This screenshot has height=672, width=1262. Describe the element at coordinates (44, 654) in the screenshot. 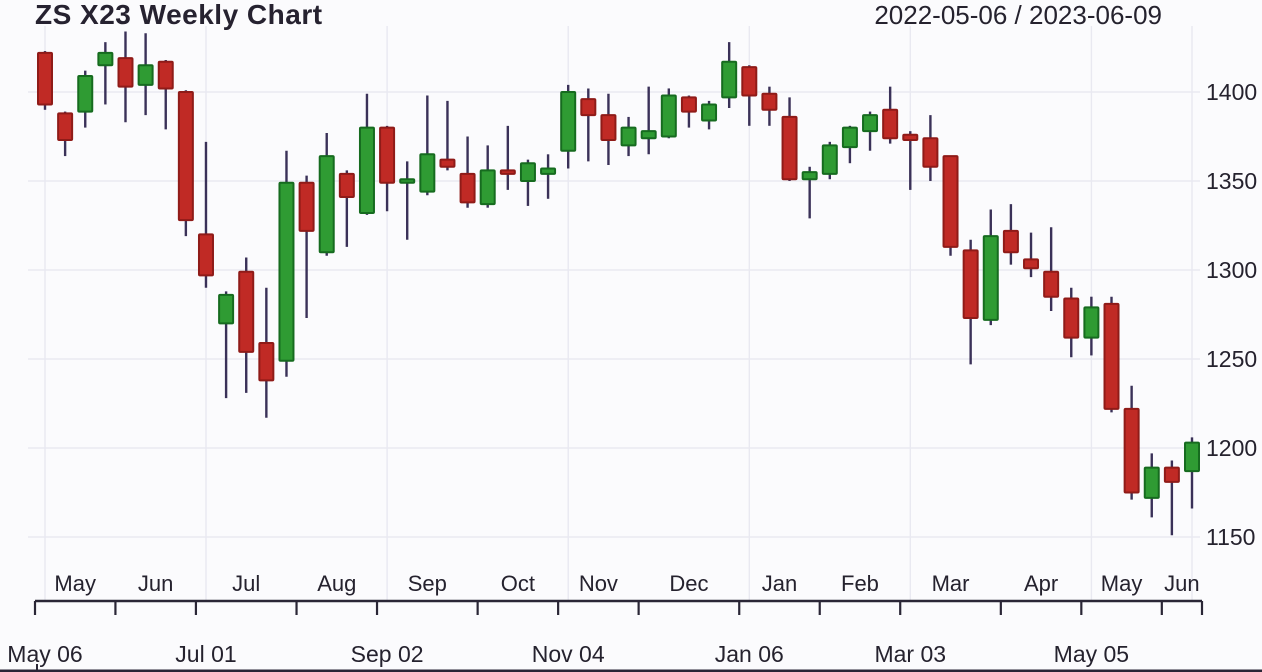

I see `x-date-label: May 06` at that location.